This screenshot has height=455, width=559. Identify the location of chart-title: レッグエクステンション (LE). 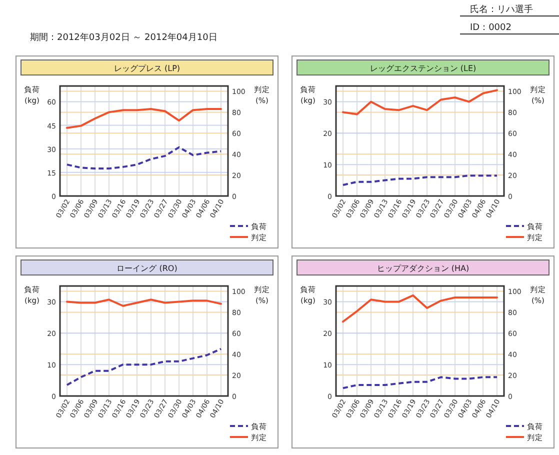
(423, 68).